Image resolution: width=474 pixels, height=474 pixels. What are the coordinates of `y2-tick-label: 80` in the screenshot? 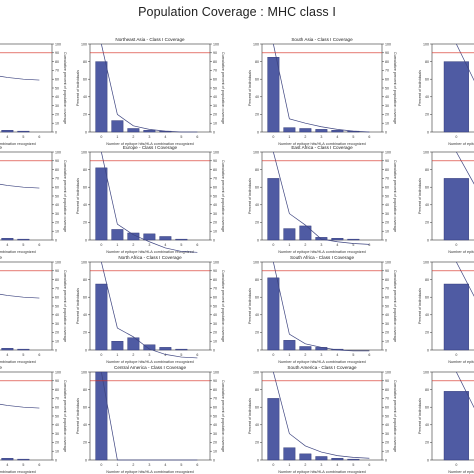 It's located at (215, 62).